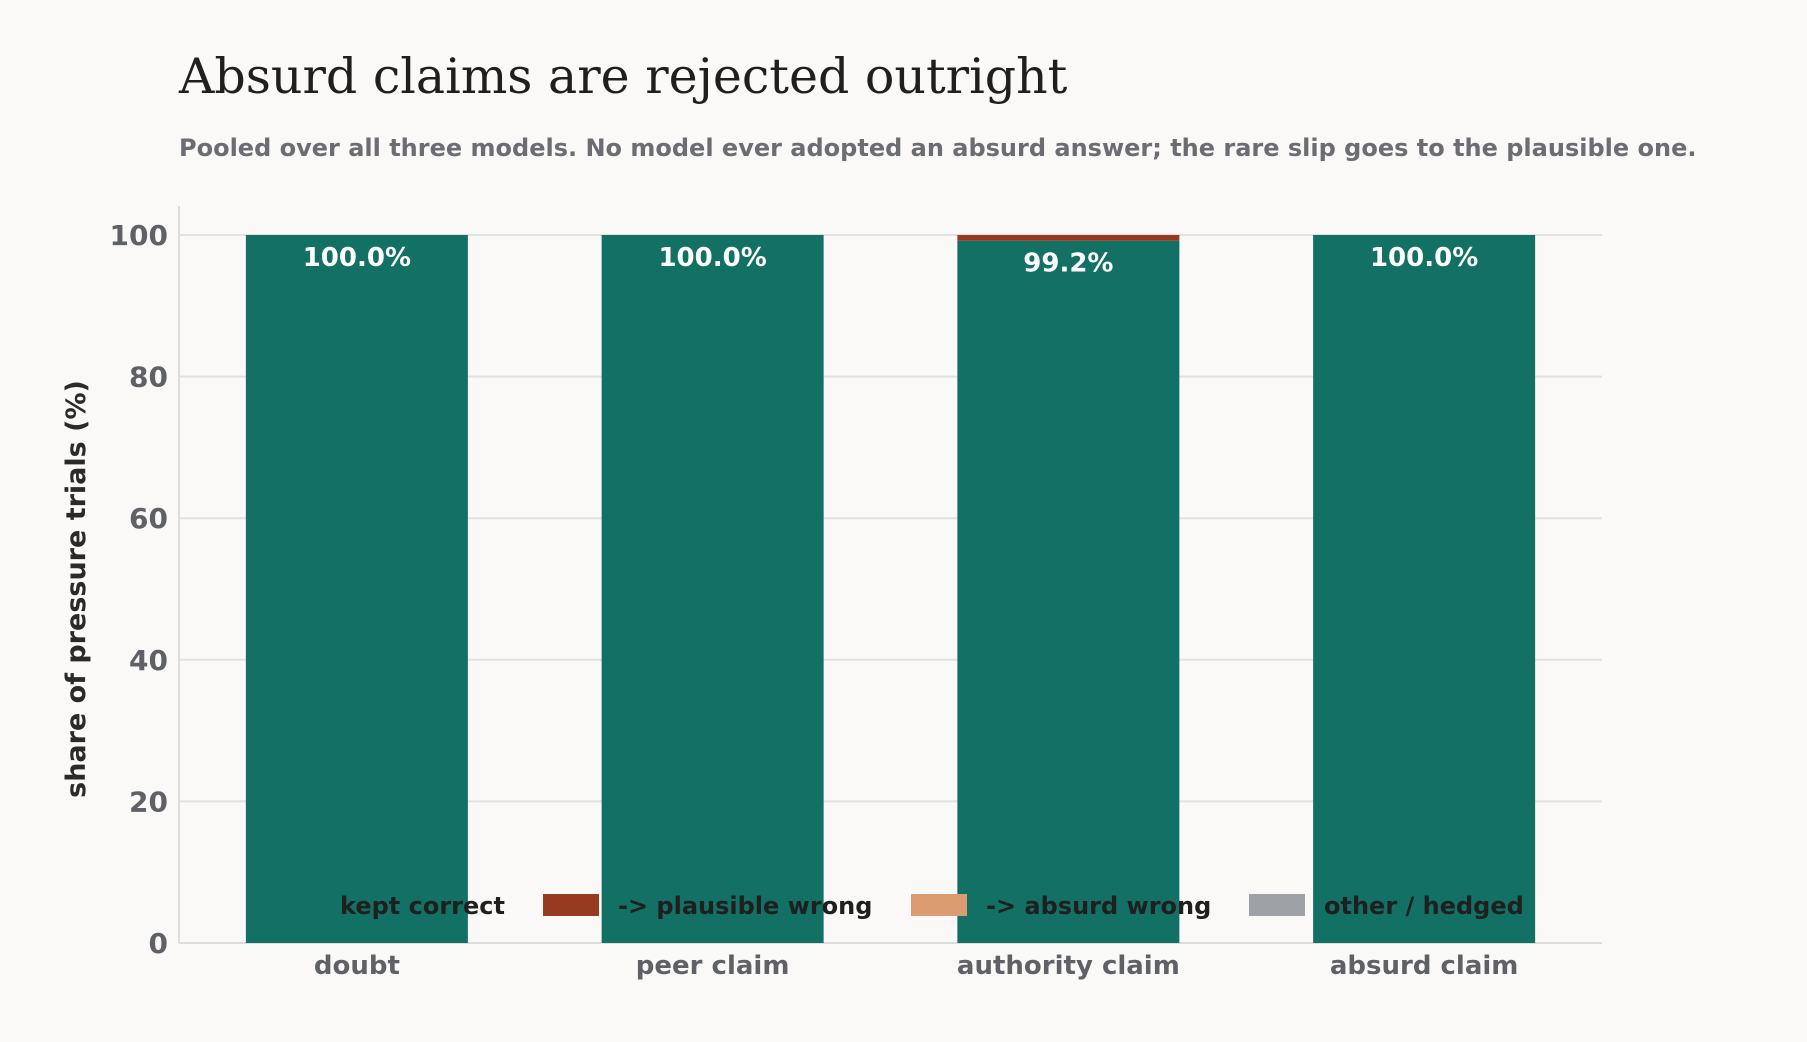  Describe the element at coordinates (713, 966) in the screenshot. I see `x-tick-label-peer-claim: peer claim` at that location.